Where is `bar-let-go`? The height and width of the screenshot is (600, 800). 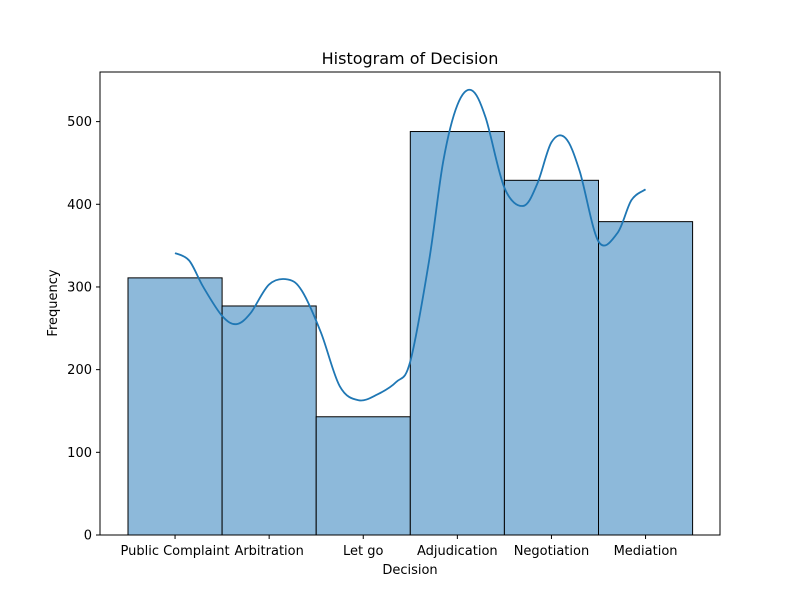
bar-let-go is located at coordinates (363, 476).